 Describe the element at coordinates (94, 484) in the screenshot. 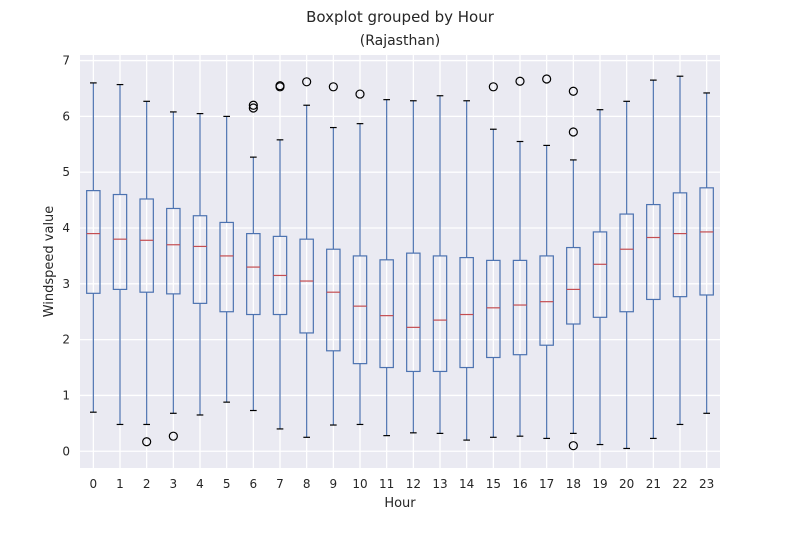

I see `x-tick-label: 0` at that location.